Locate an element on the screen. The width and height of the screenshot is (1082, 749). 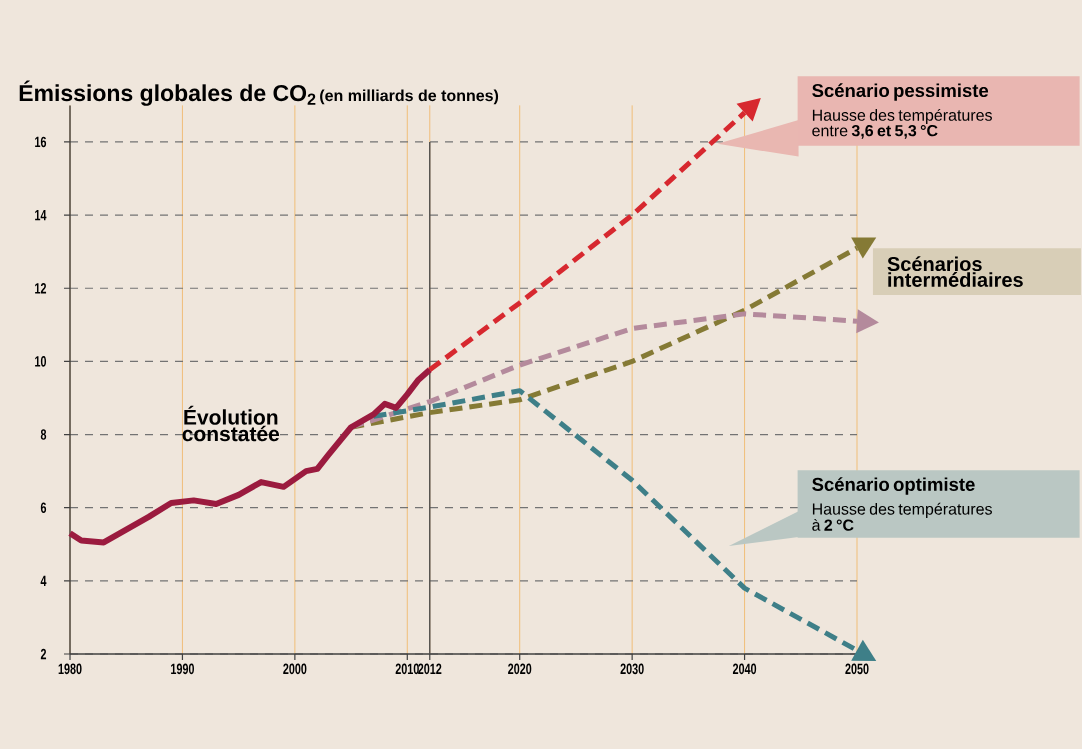
y-tick-label: 16 is located at coordinates (41, 142).